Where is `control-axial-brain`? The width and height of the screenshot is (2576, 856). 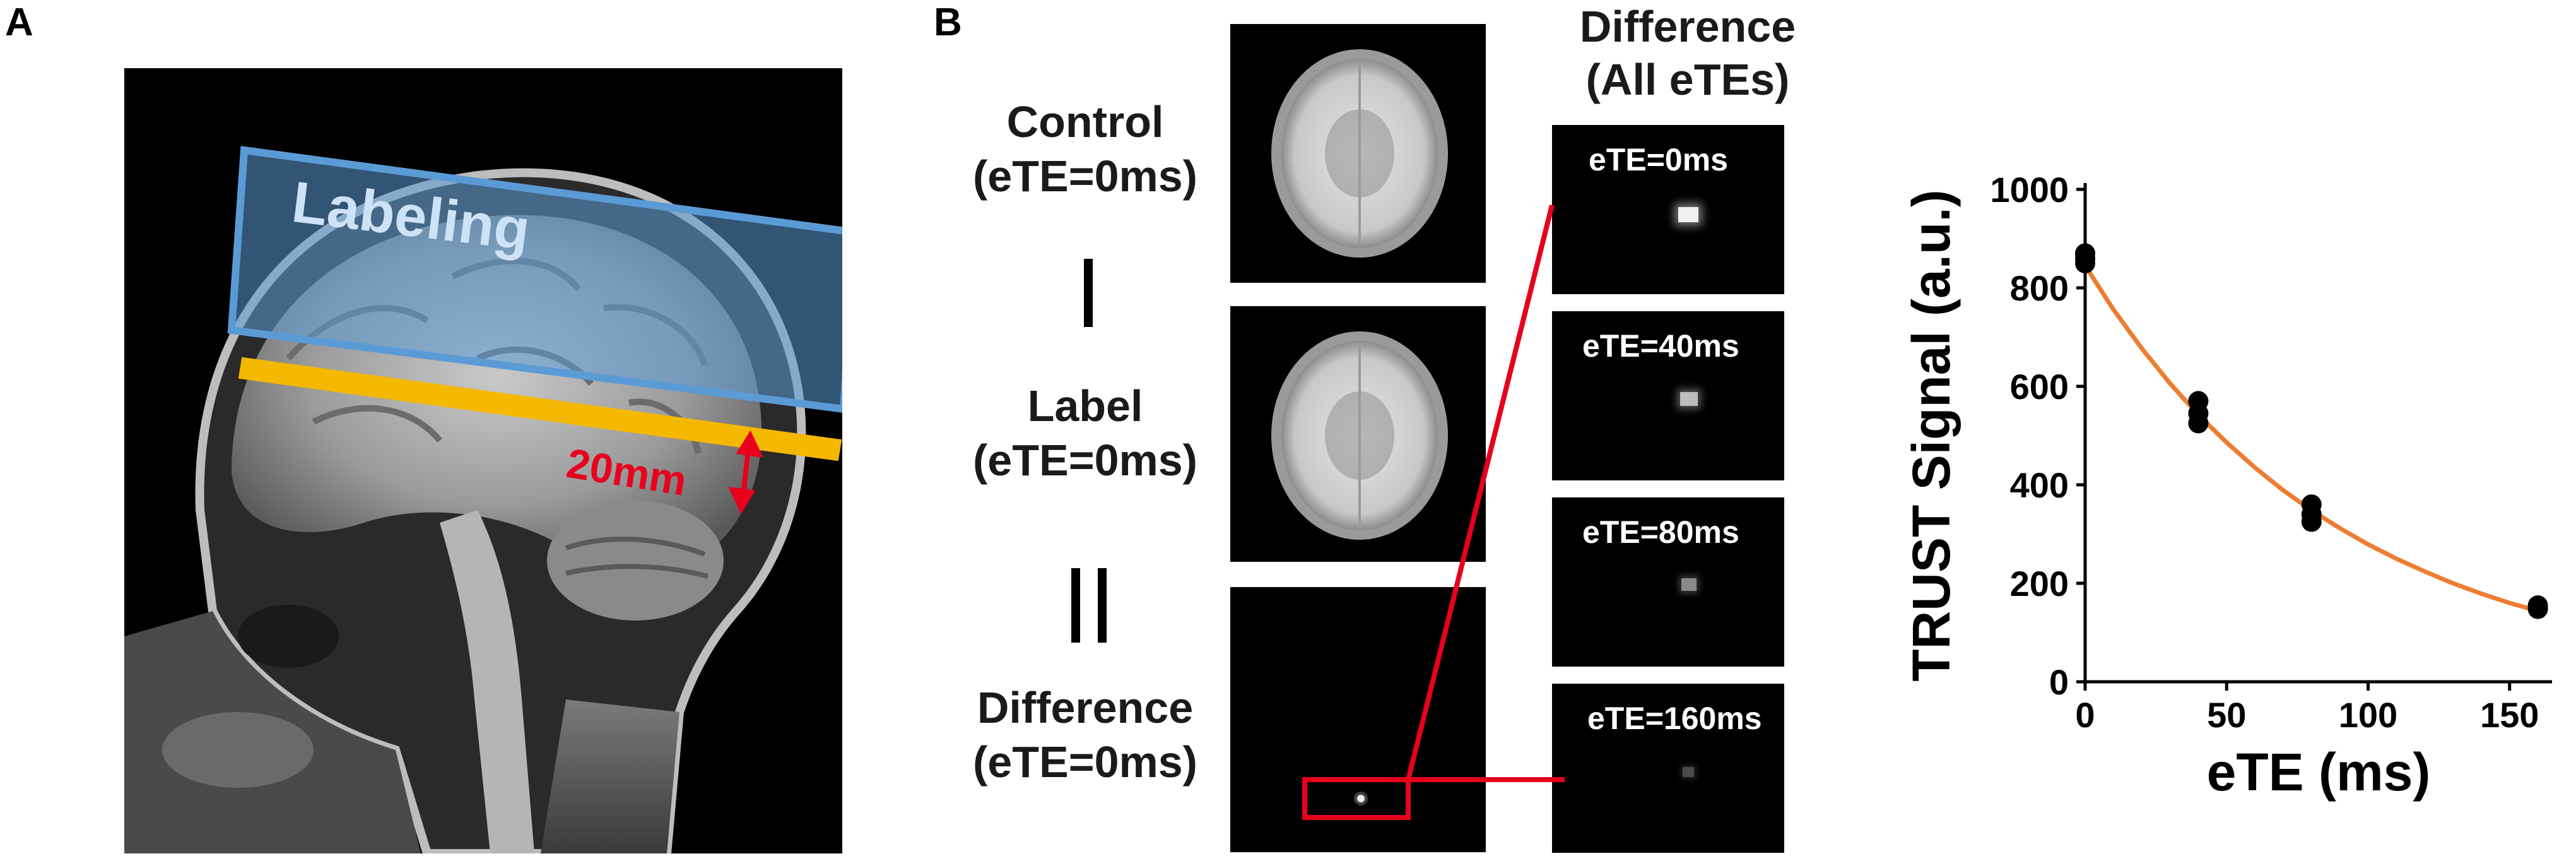
control-axial-brain is located at coordinates (1359, 153).